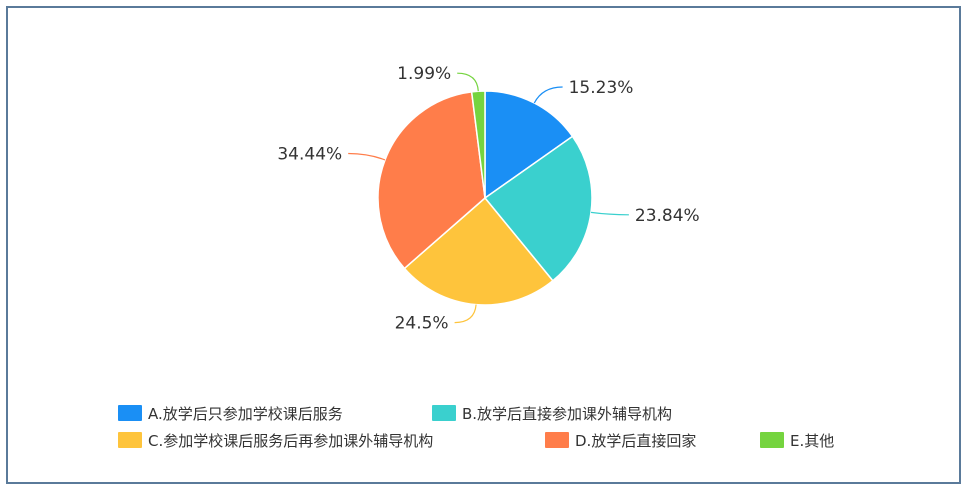 This screenshot has width=970, height=493. I want to click on legend-item-c: C.参加学校课后服务后再参加课外辅导机构, so click(275, 441).